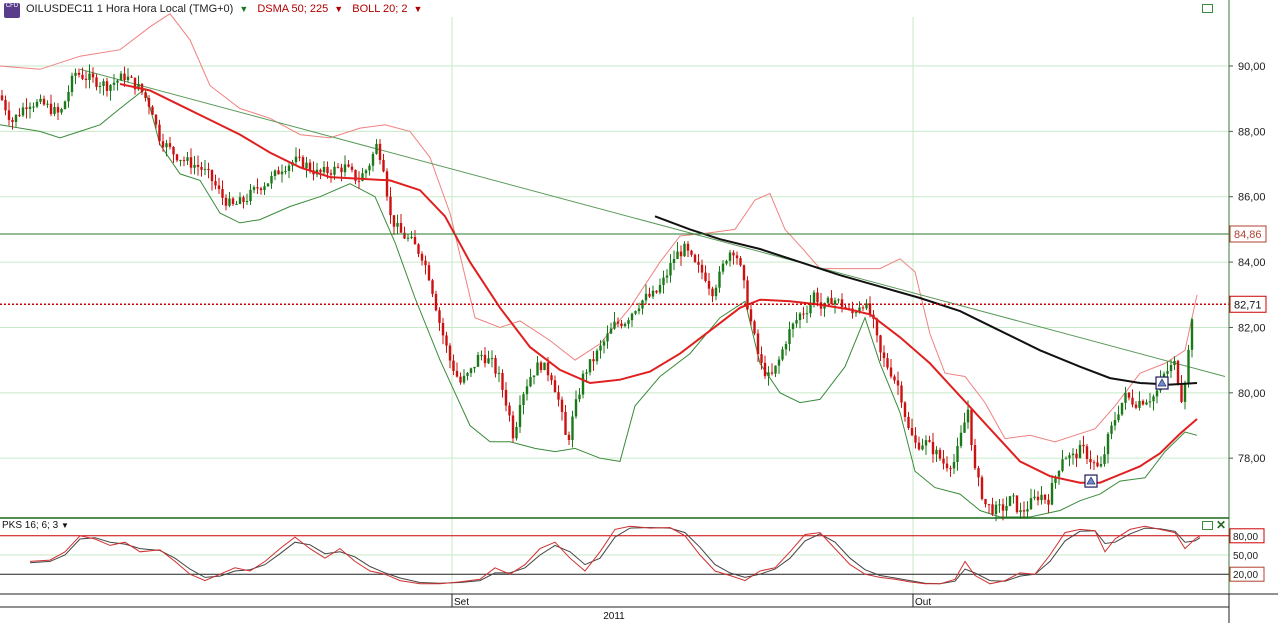 The height and width of the screenshot is (623, 1278). Describe the element at coordinates (380, 9) in the screenshot. I see `boll-label: BOLL 20; 2` at that location.